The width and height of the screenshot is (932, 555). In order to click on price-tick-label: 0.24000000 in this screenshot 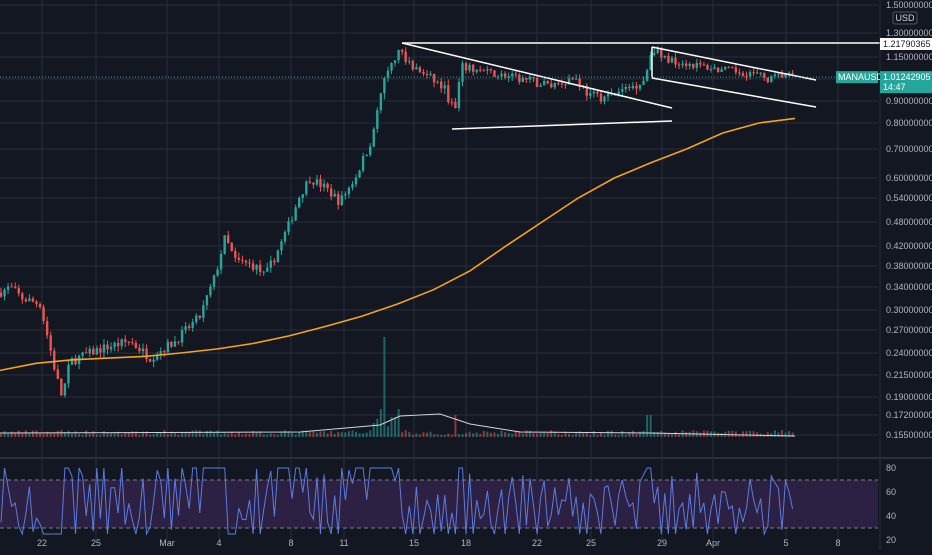, I will do `click(909, 353)`.